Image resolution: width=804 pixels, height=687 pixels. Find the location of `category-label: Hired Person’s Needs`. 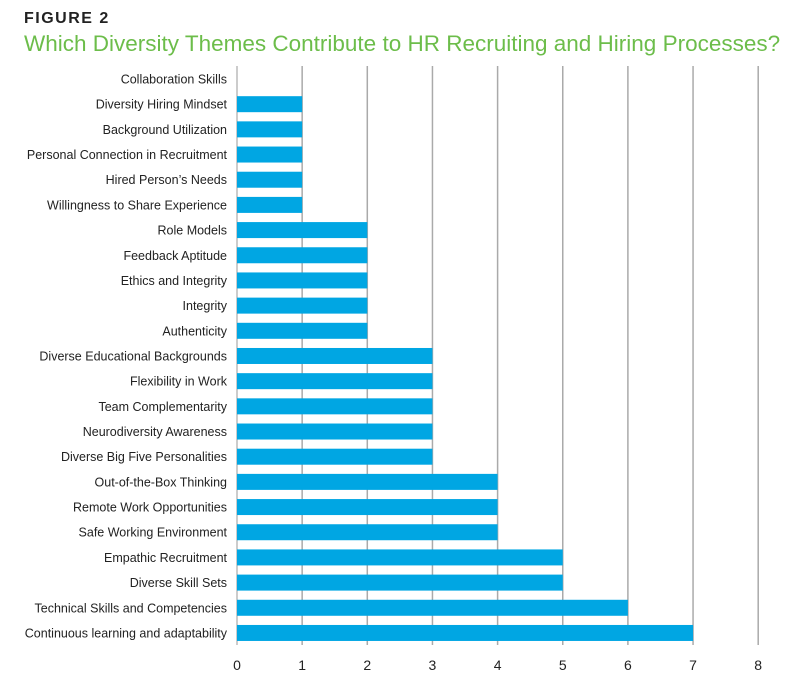

category-label: Hired Person’s Needs is located at coordinates (166, 180).